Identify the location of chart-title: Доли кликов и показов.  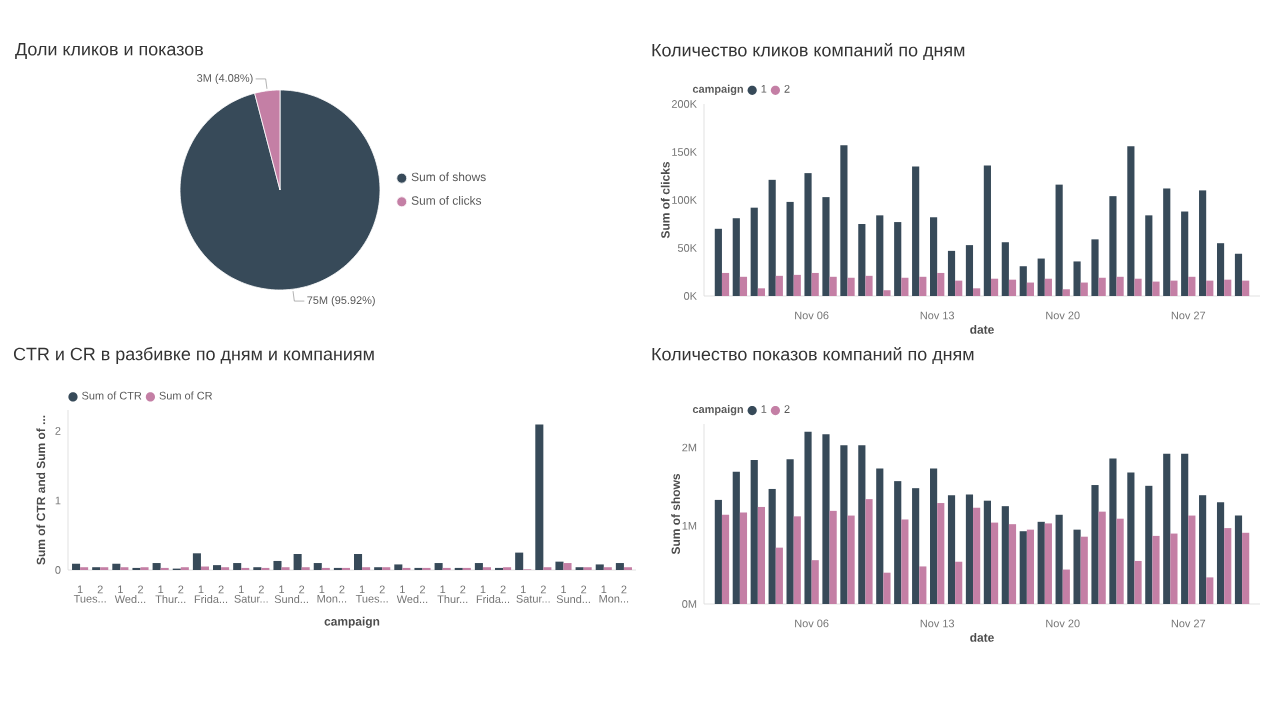
(109, 51).